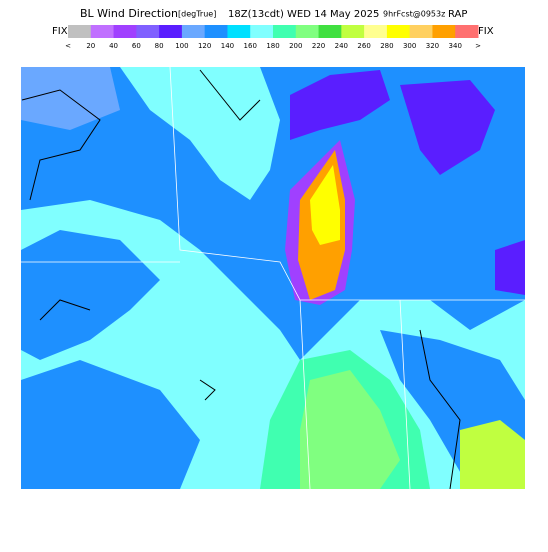 This screenshot has width=548, height=552. What do you see at coordinates (350, 429) in the screenshot?
I see `region-green` at bounding box center [350, 429].